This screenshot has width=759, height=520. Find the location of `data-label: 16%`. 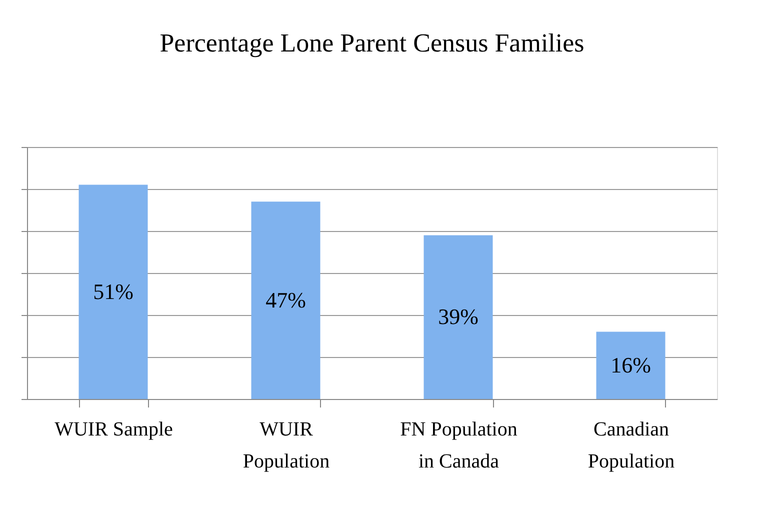

data-label: 16% is located at coordinates (630, 365).